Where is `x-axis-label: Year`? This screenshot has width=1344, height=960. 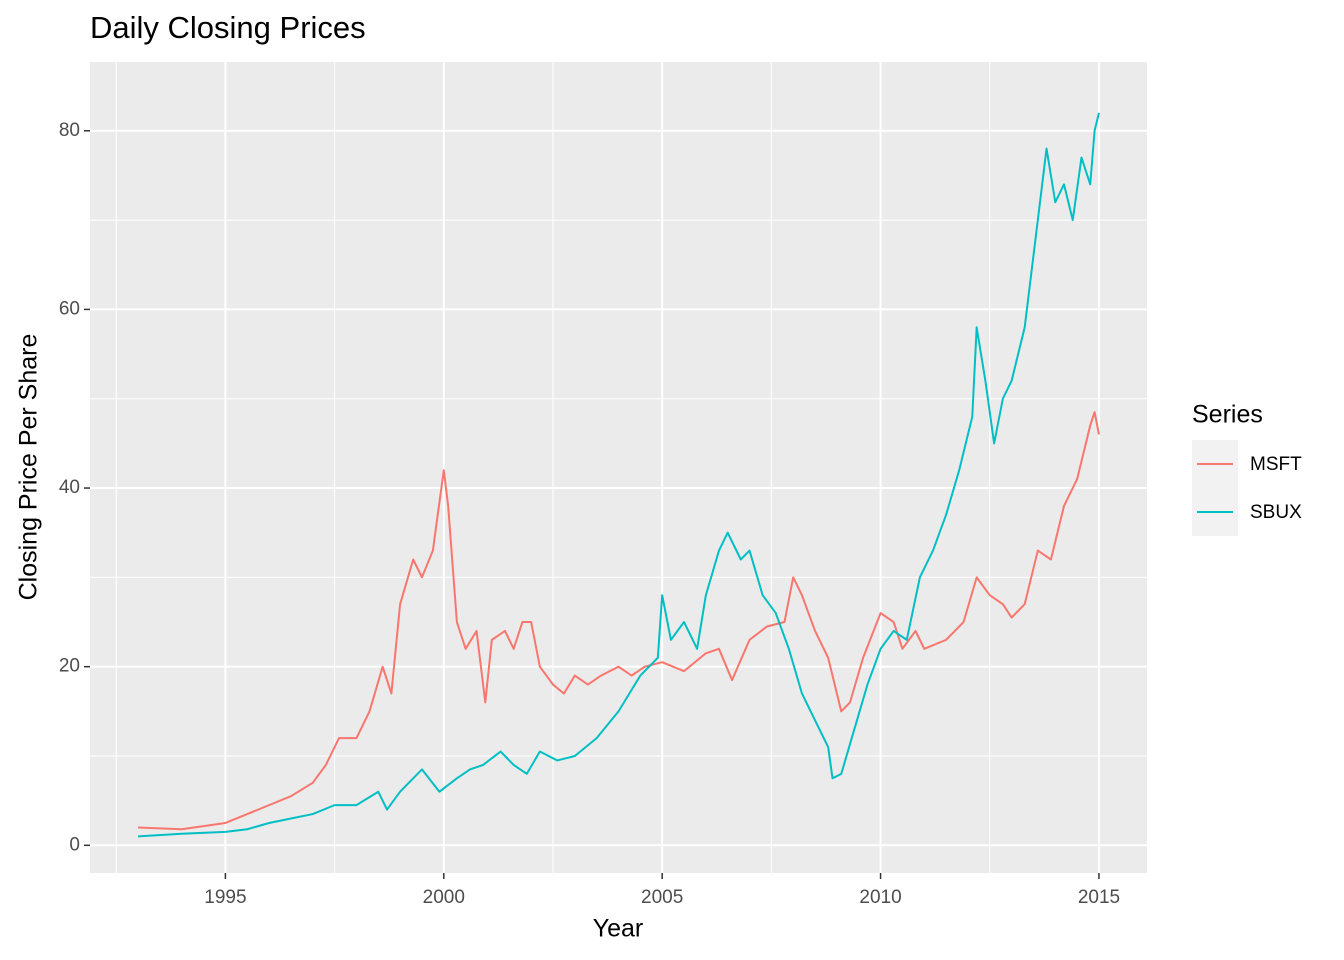 x-axis-label: Year is located at coordinates (618, 929).